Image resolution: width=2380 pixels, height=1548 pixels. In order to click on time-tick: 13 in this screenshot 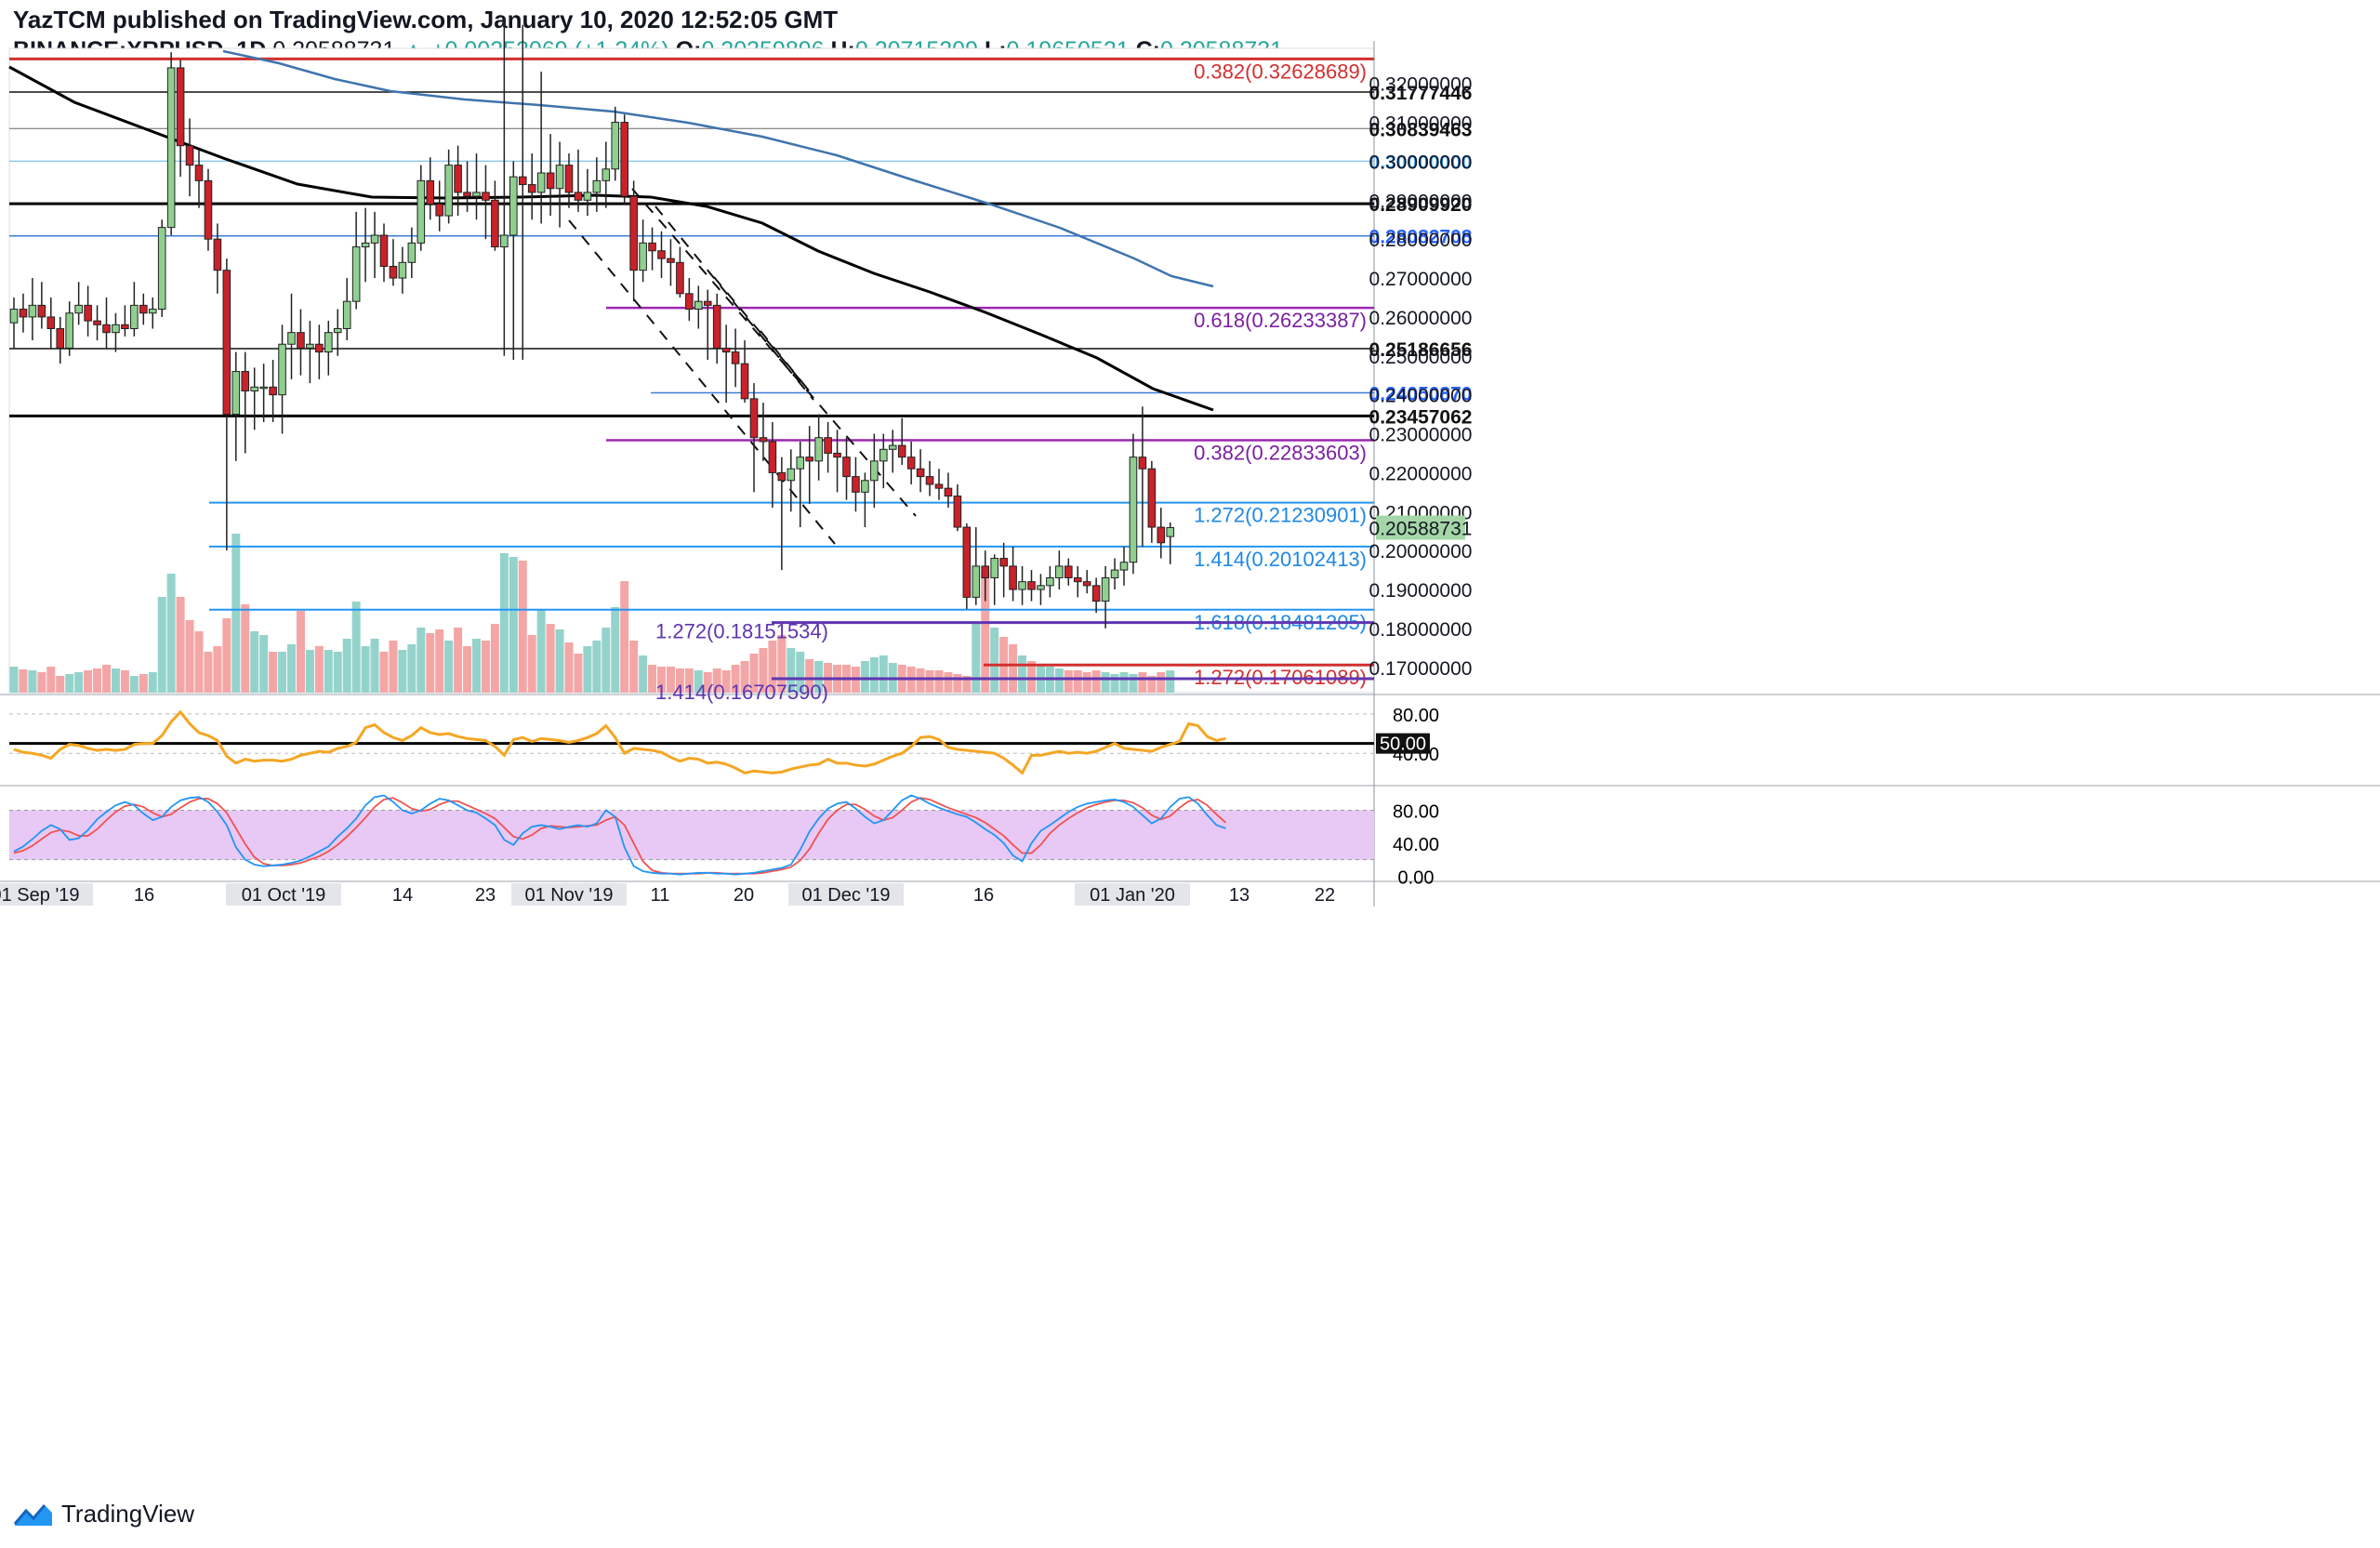, I will do `click(1239, 895)`.